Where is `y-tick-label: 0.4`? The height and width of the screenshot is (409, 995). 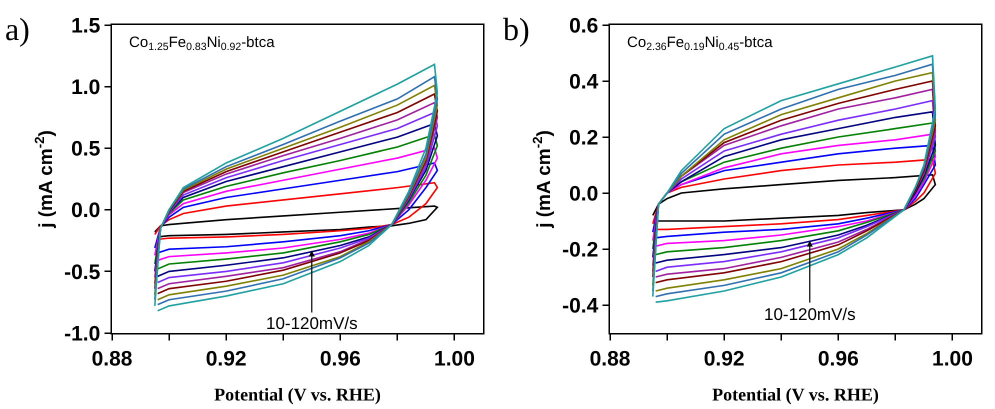 y-tick-label: 0.4 is located at coordinates (584, 82).